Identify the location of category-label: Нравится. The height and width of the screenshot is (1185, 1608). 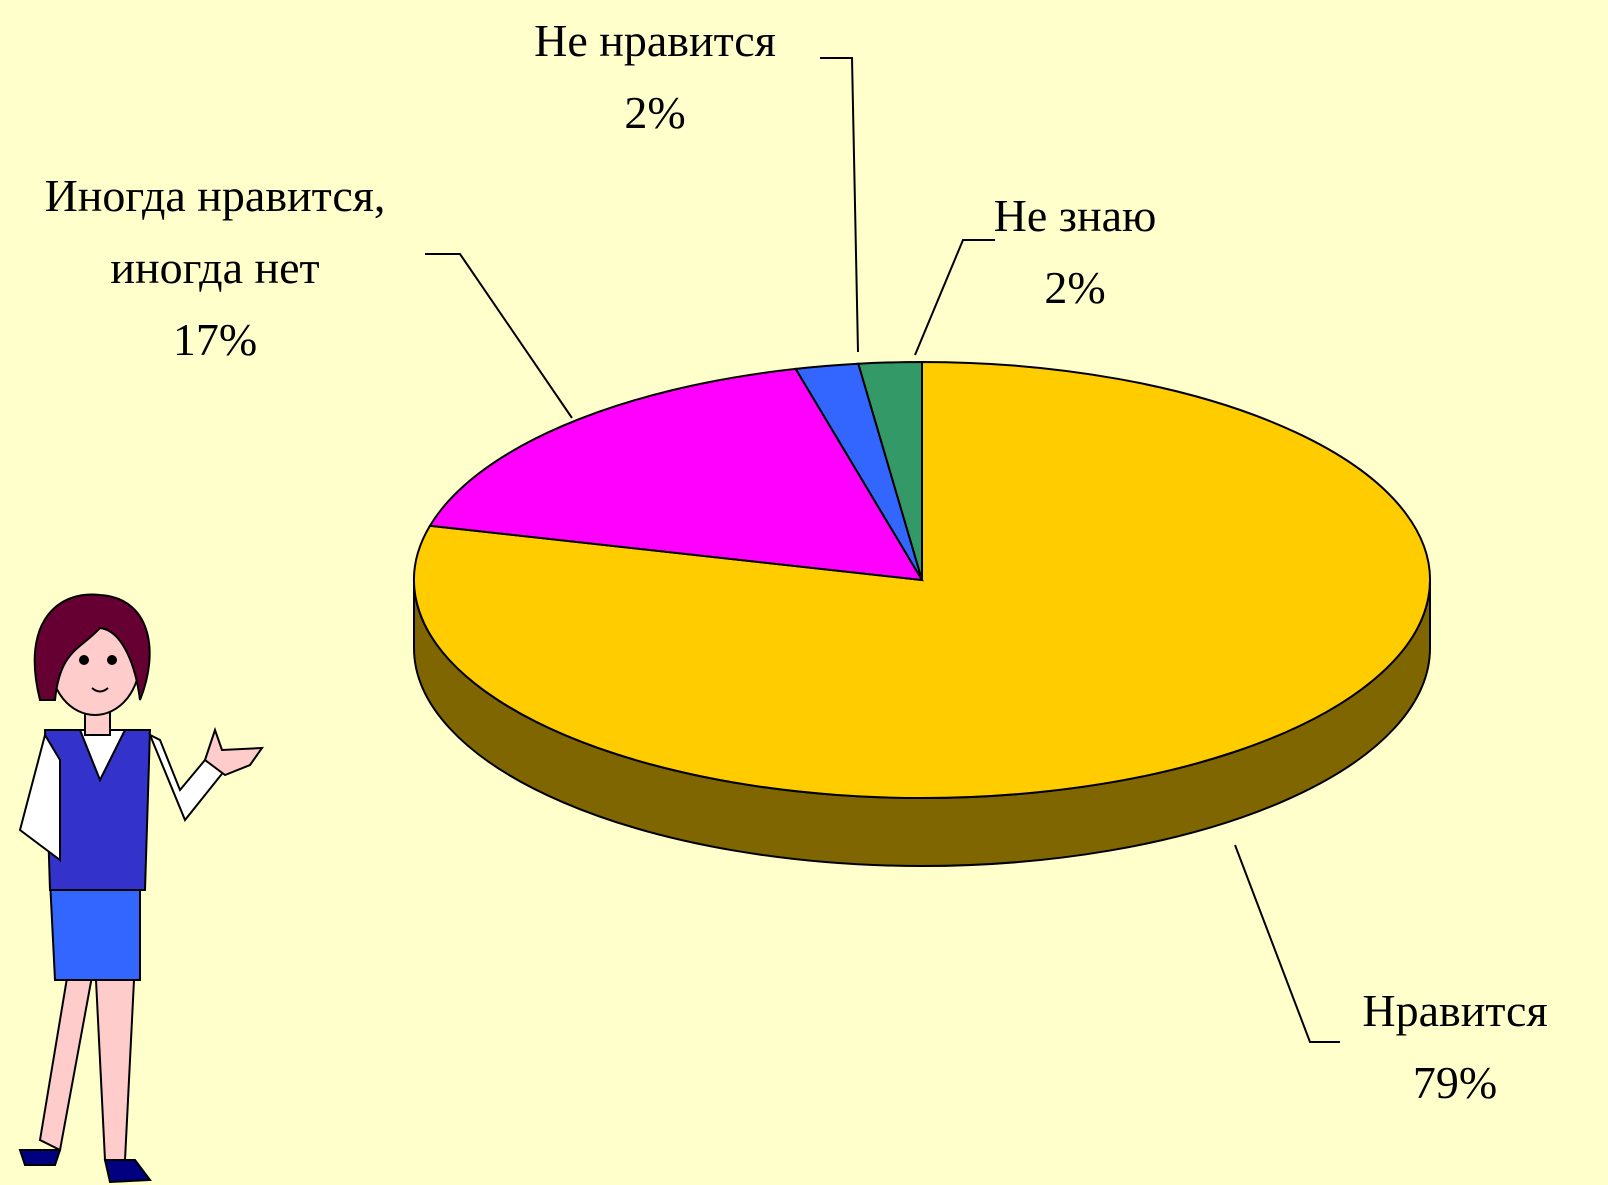
(1455, 1010).